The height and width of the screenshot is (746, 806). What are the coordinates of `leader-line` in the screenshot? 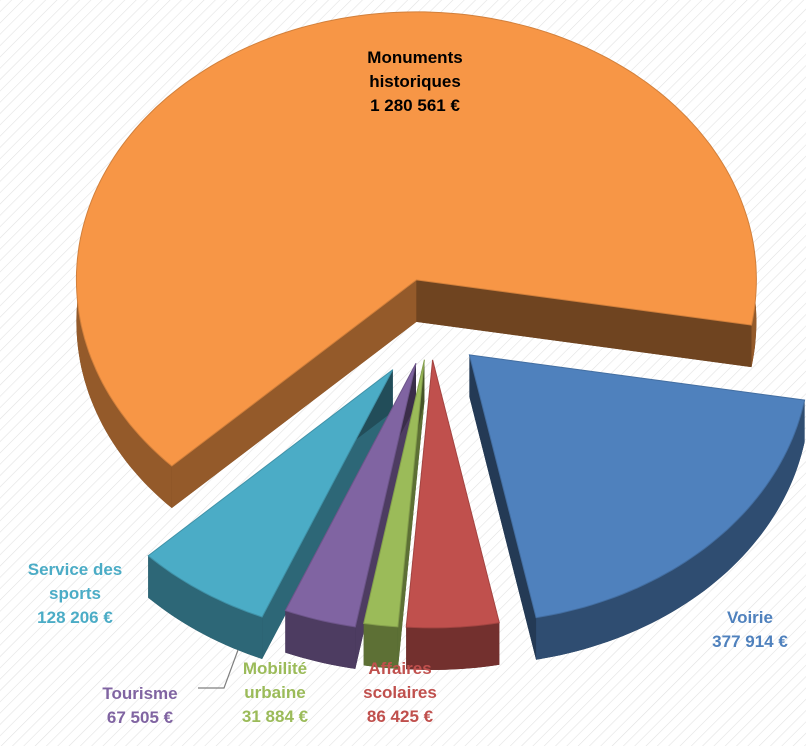 It's located at (218, 669).